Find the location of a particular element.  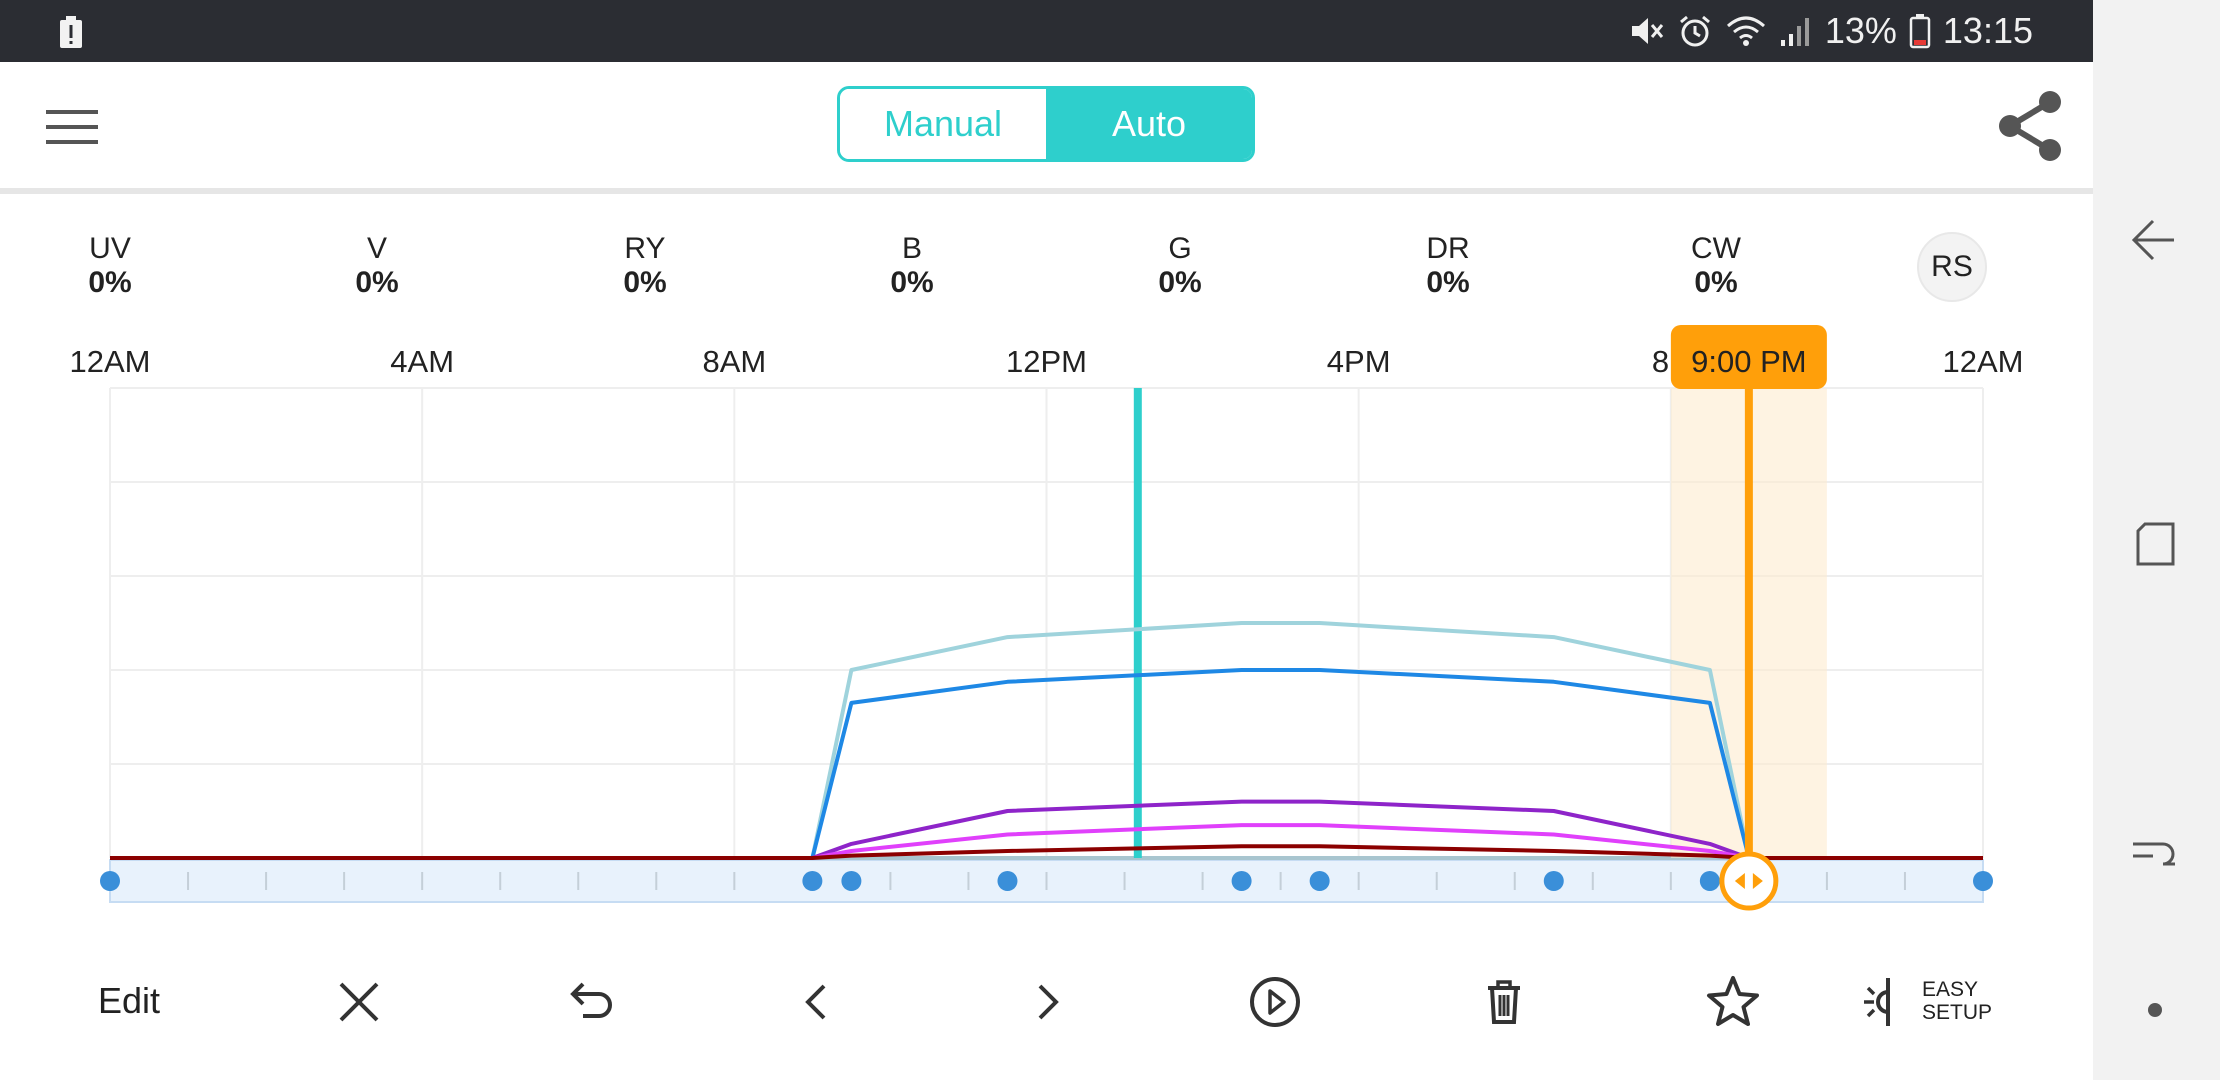

drag-handle-ring is located at coordinates (1749, 881).